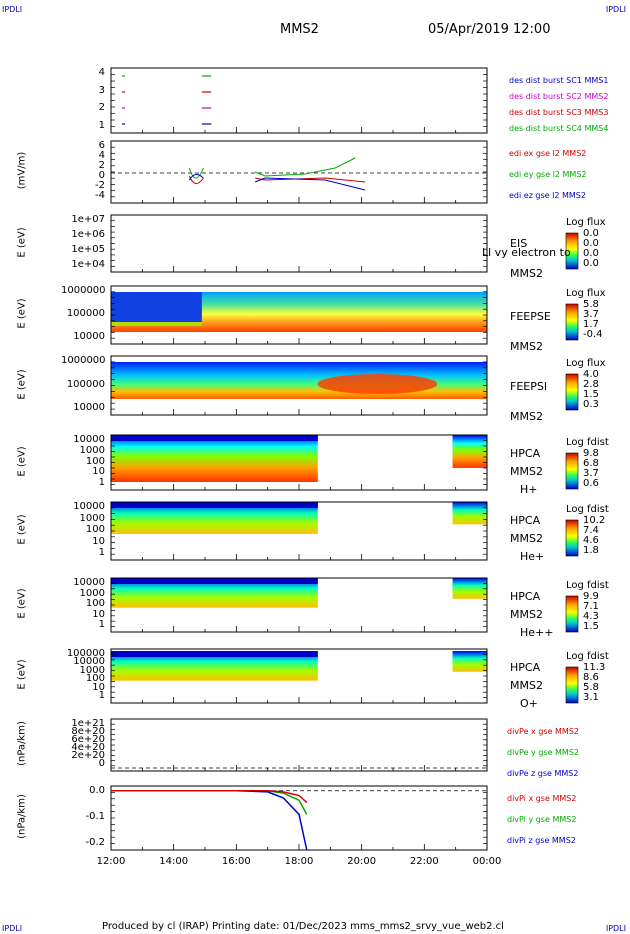 The width and height of the screenshot is (630, 934). Describe the element at coordinates (344, 462) in the screenshot. I see `panel-hpca_h` at that location.